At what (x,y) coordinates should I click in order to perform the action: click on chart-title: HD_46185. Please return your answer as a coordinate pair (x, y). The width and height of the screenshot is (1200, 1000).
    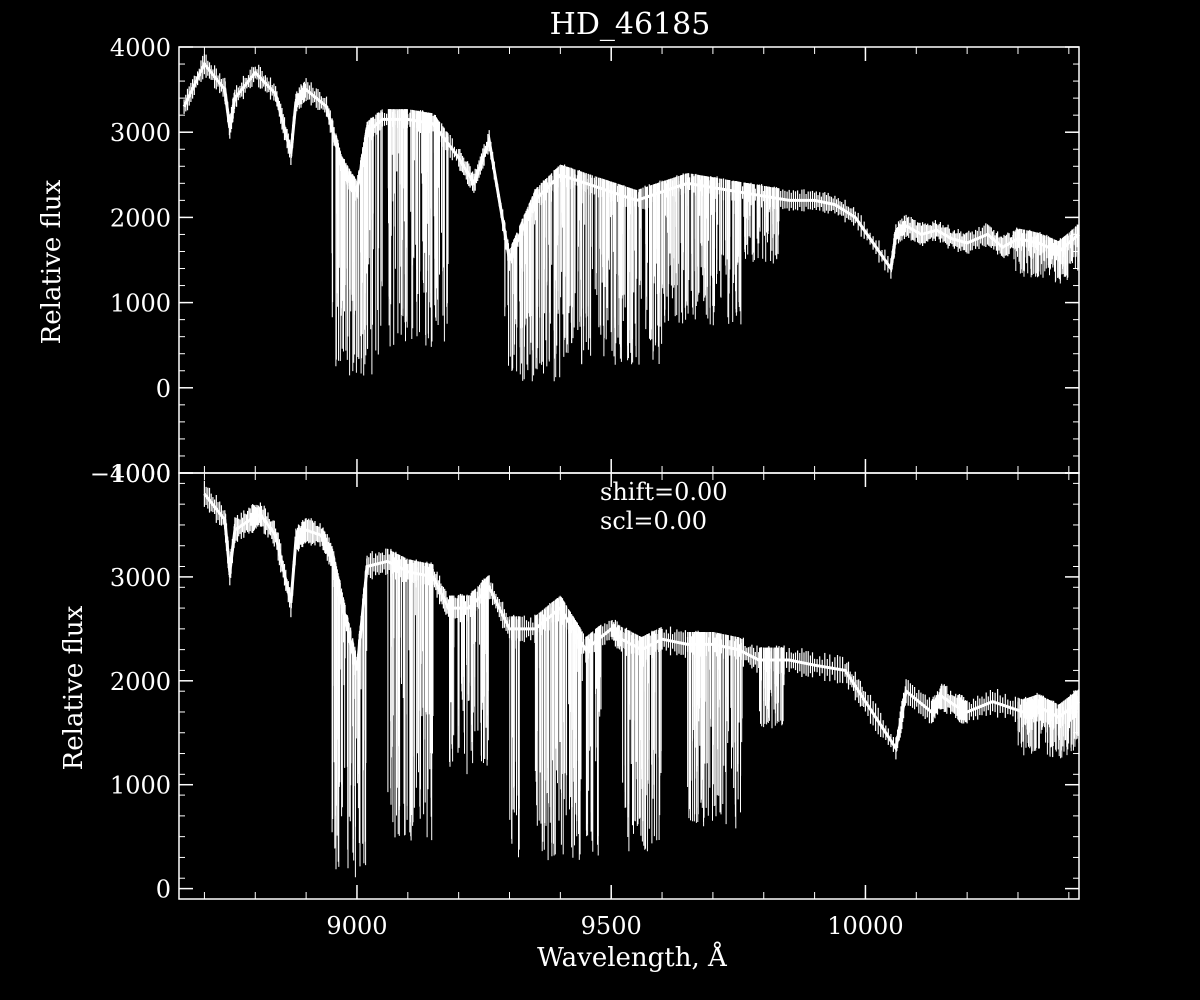
    Looking at the image, I should click on (630, 24).